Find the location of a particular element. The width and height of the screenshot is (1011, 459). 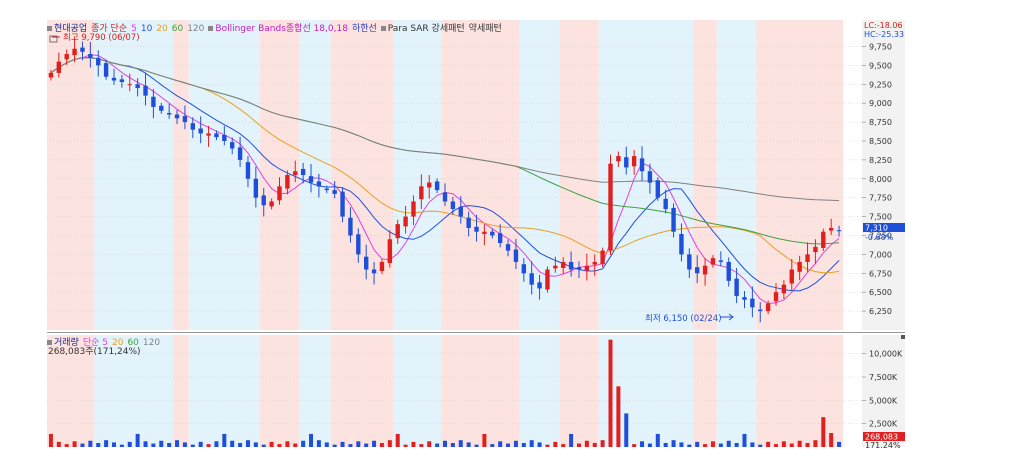

price-zone is located at coordinates (417, 175).